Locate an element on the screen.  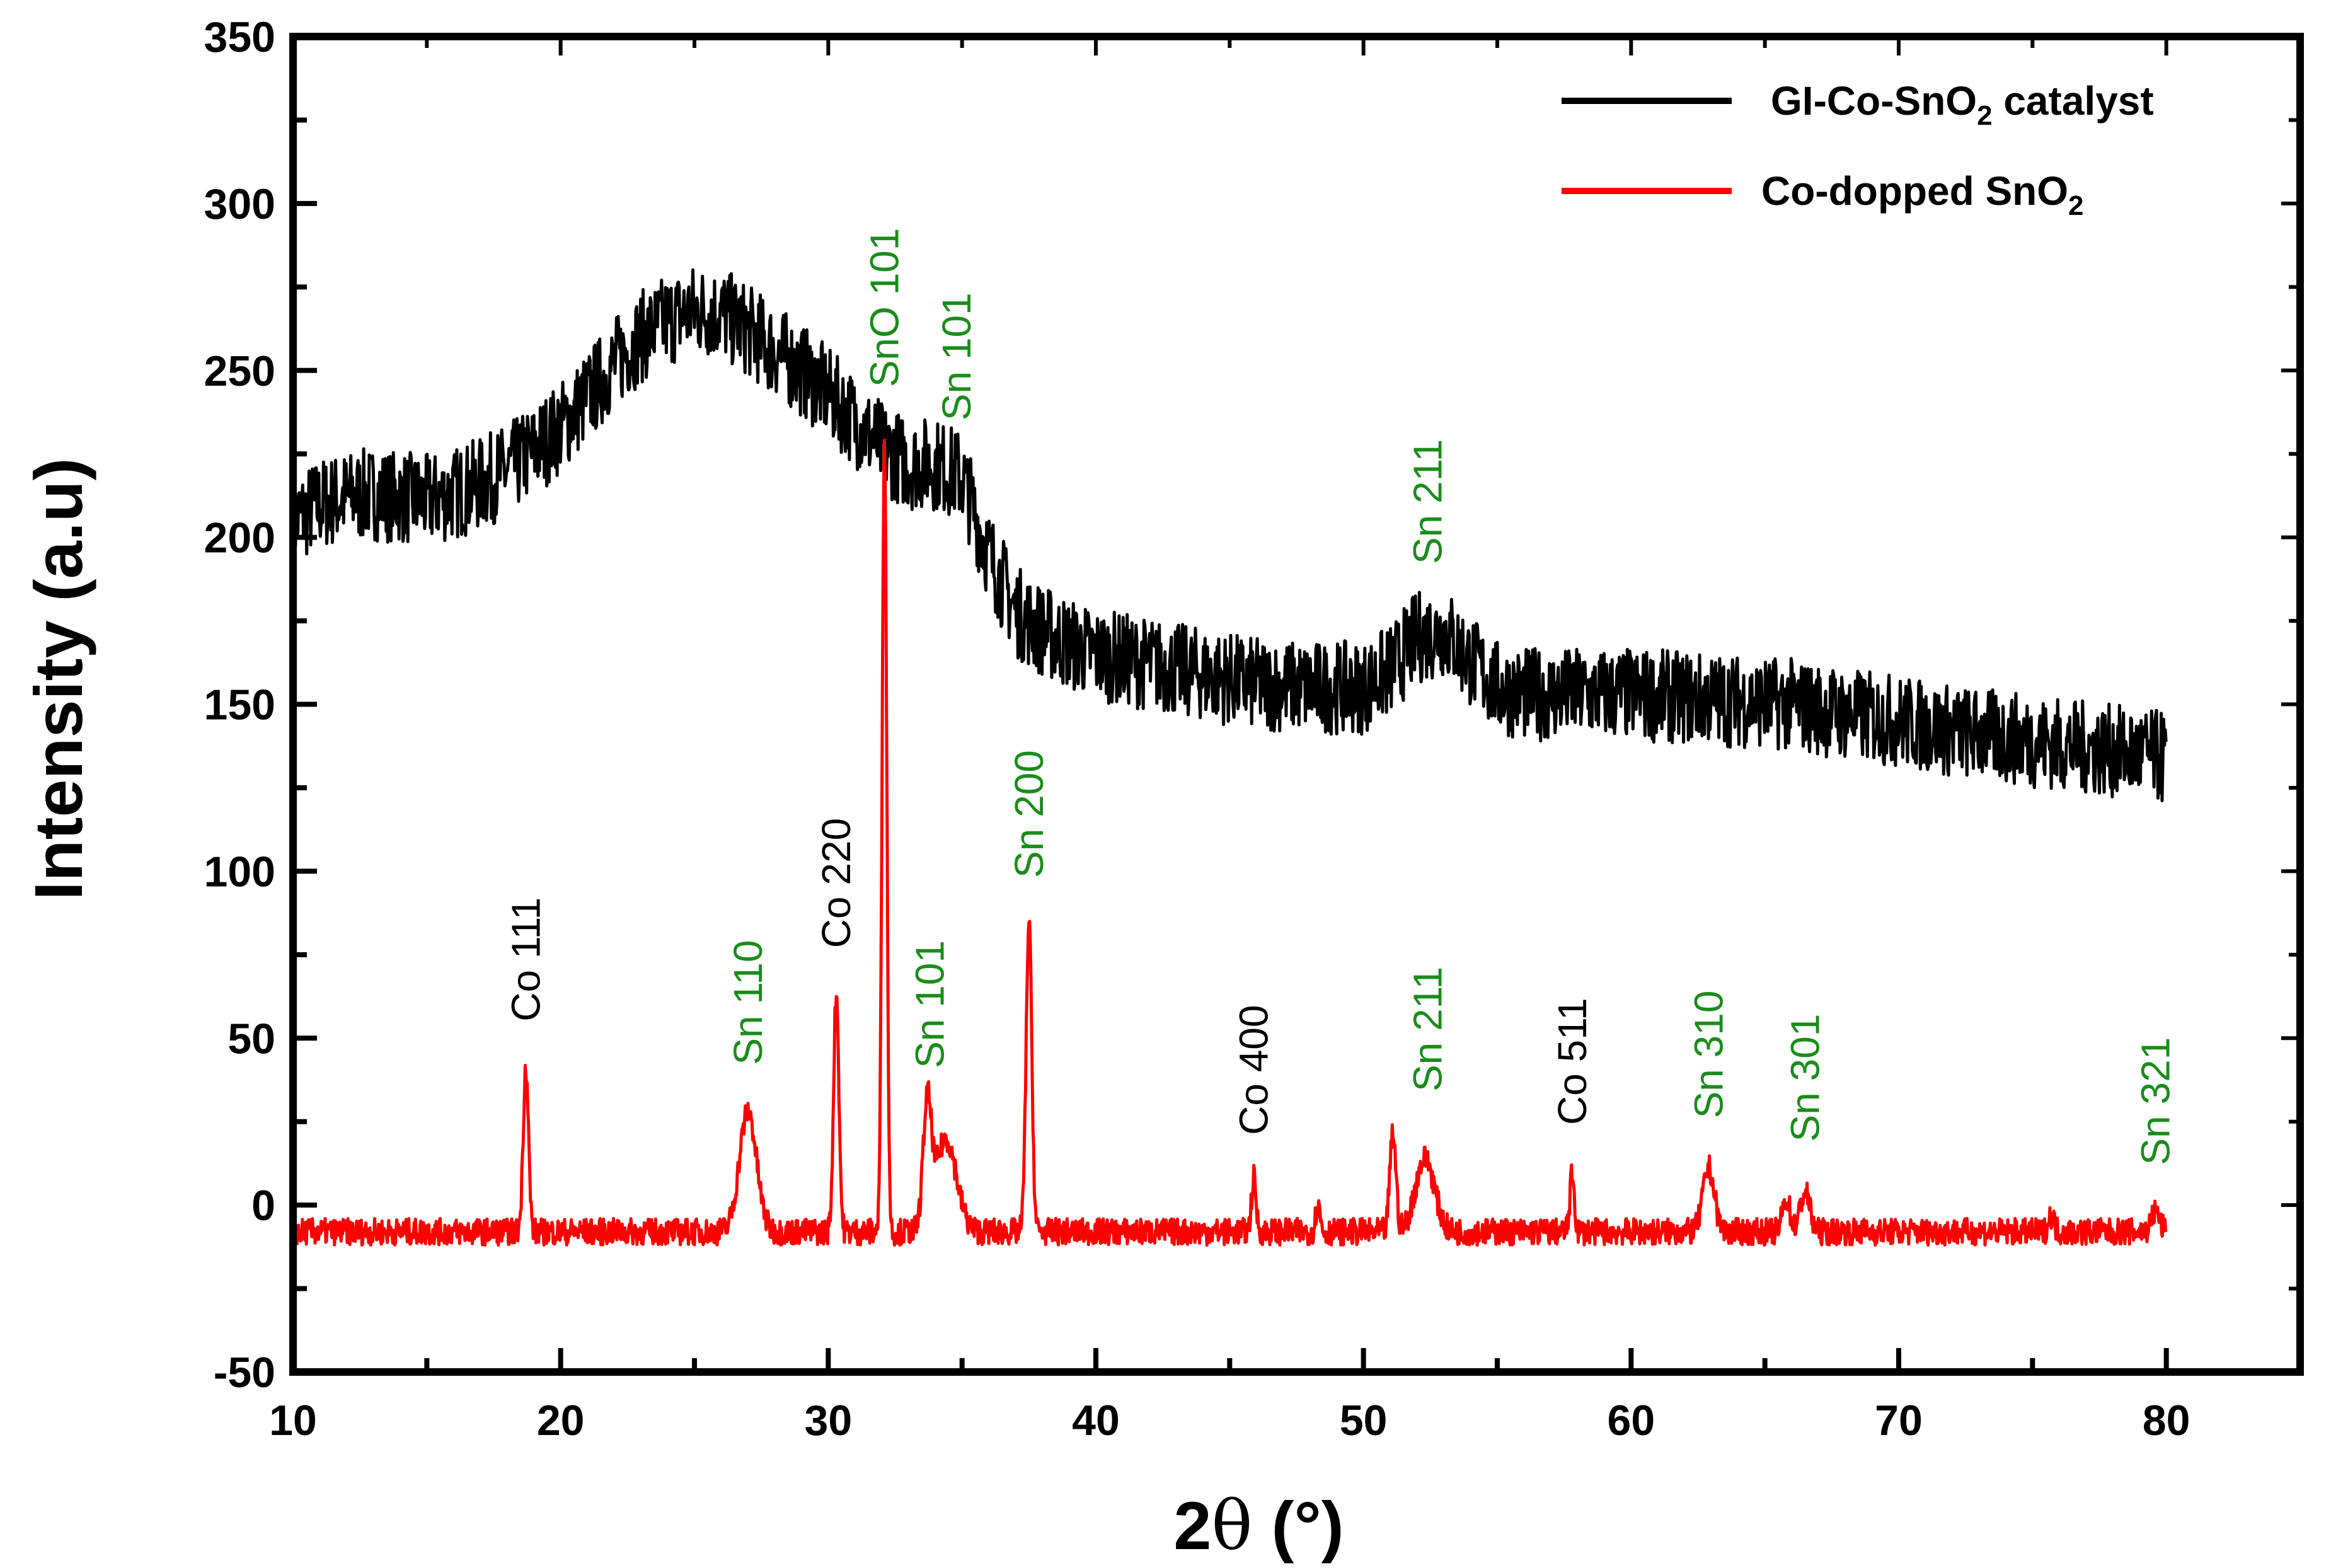
x-axis-title-unit: (°) is located at coordinates (1298, 1526).